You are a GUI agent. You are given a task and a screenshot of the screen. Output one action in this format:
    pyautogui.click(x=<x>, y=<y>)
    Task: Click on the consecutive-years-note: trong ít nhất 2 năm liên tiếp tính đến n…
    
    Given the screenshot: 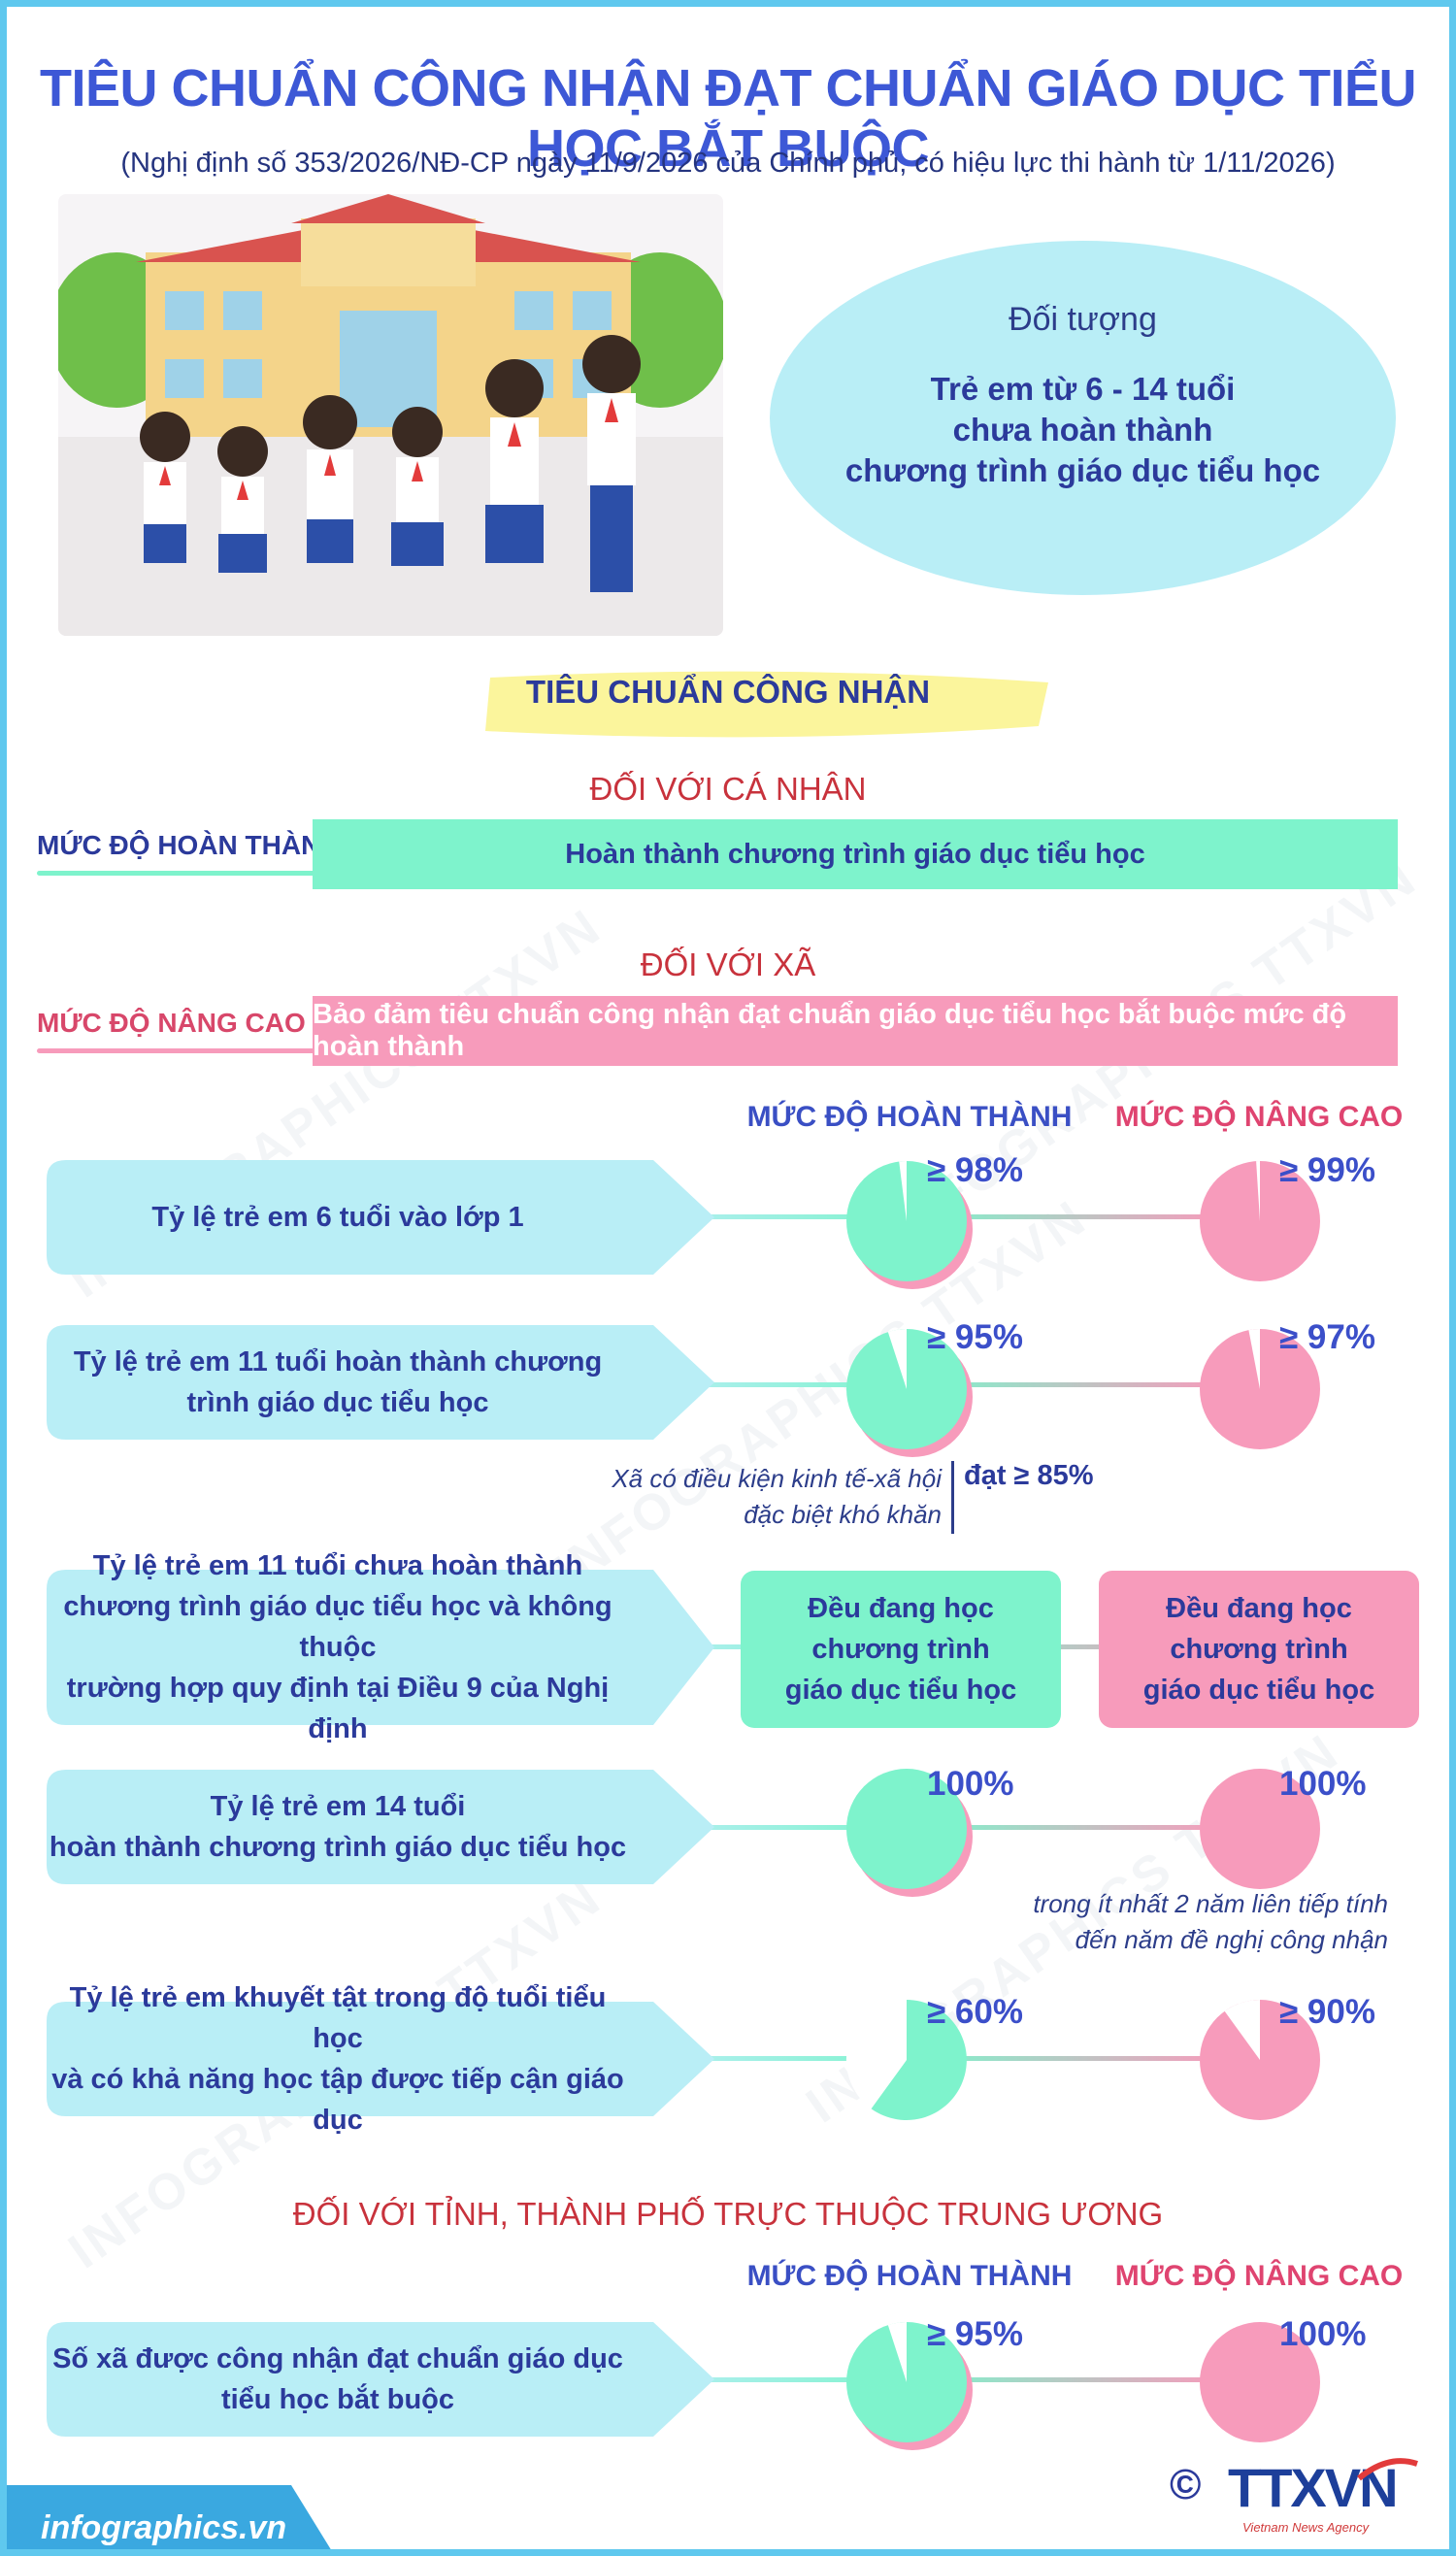 What is the action you would take?
    pyautogui.click(x=1150, y=1922)
    